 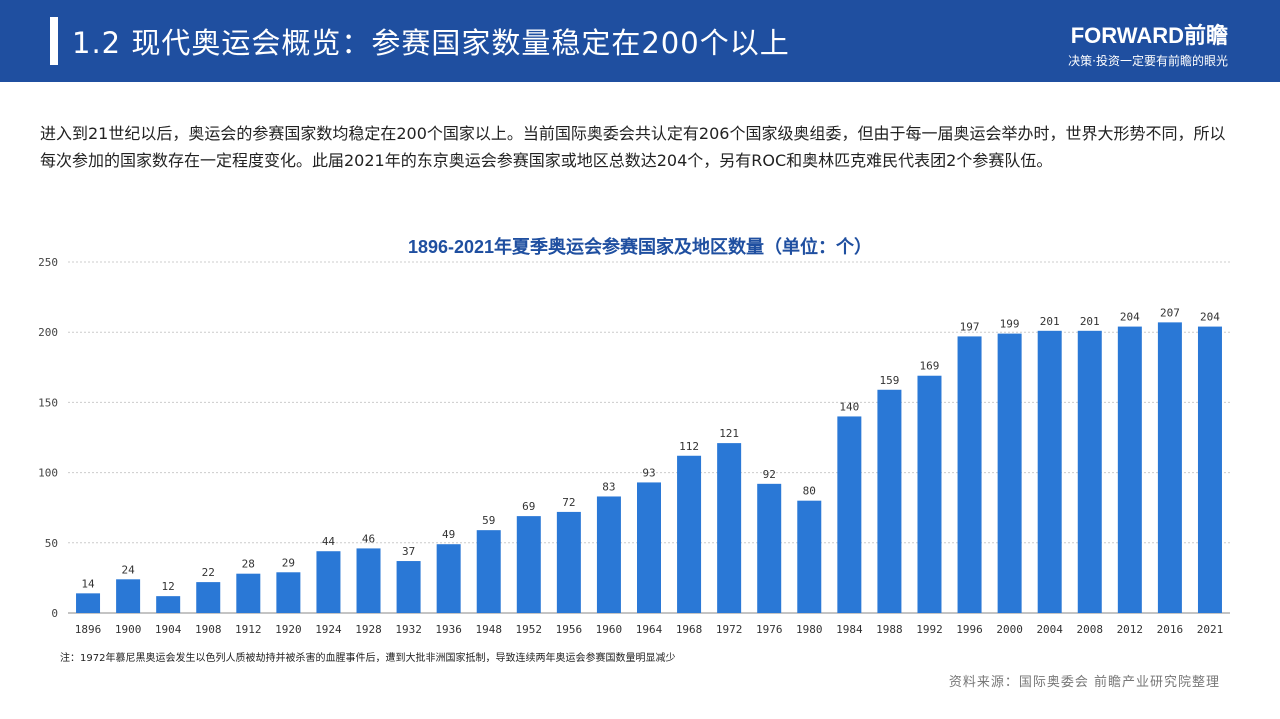 I want to click on data-label: 14, so click(x=88, y=583).